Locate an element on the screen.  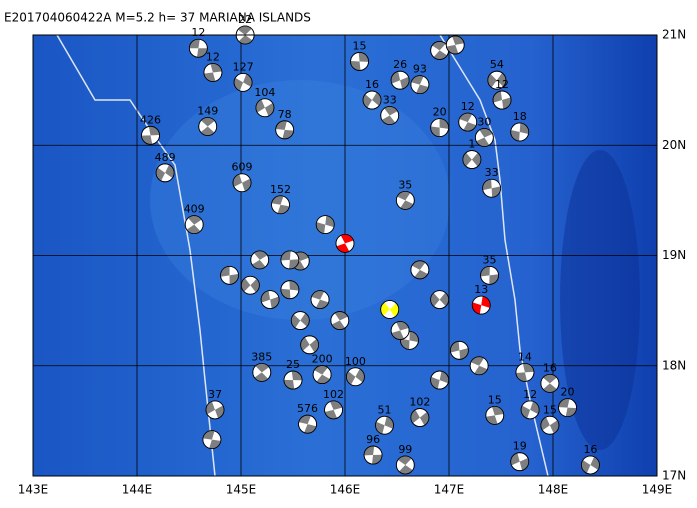
depth-label: 20 is located at coordinates (568, 392).